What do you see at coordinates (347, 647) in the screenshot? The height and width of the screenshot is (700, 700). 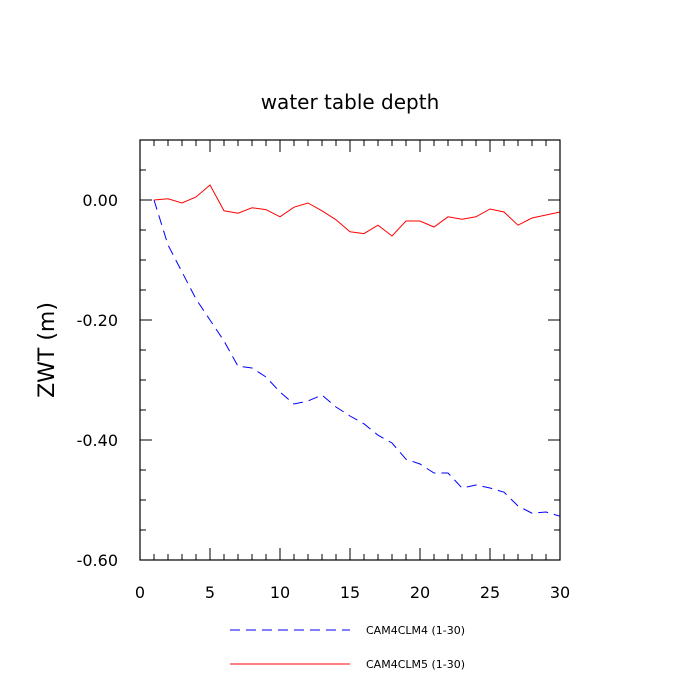 I see `legend: CAM4CLM4 (1-30) CAM4CLM5 (1-30)` at bounding box center [347, 647].